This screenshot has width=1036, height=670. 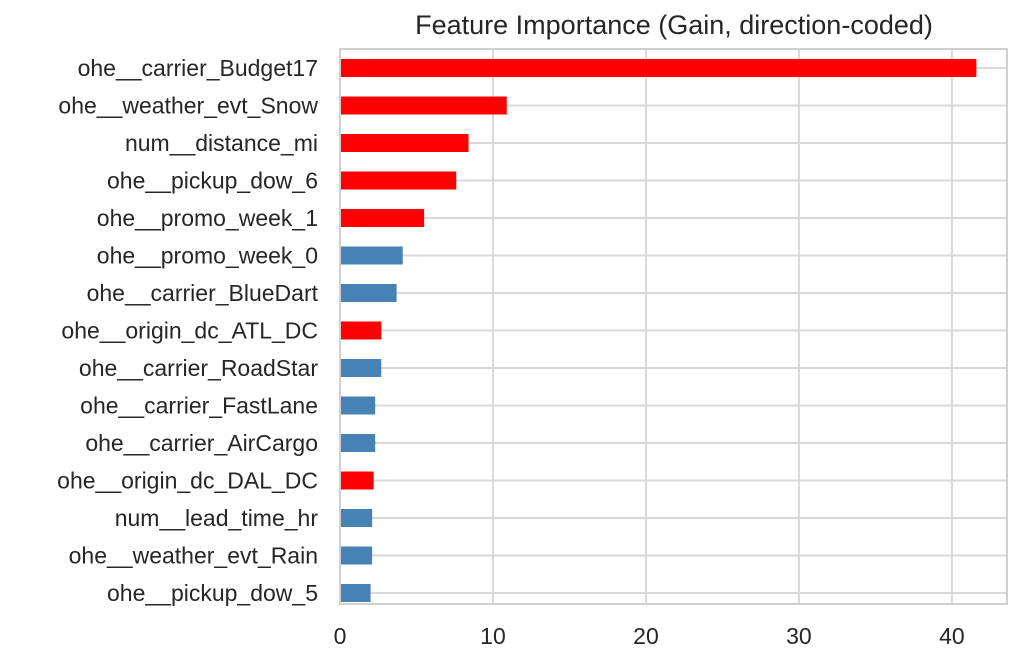 I want to click on bar-ohe-weather-evt-snow, so click(x=423, y=105).